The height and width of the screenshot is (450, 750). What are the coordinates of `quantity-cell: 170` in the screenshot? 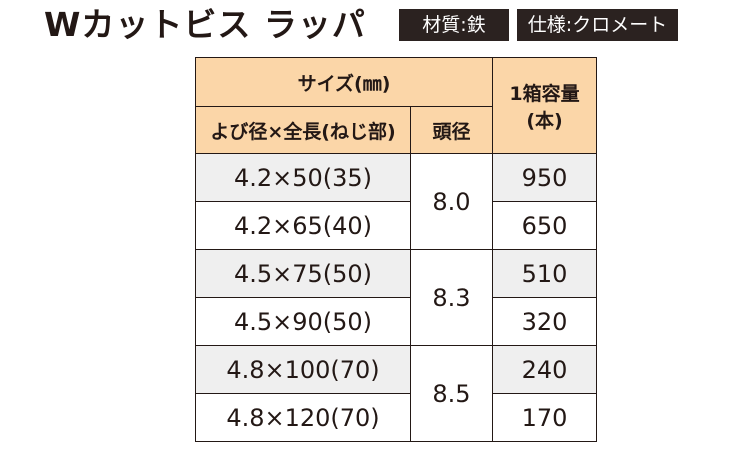 It's located at (544, 417).